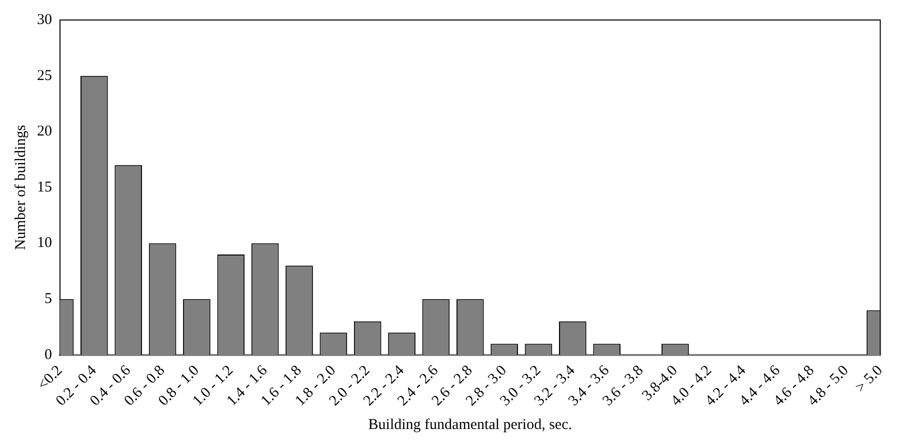 The image size is (903, 446). I want to click on y-tick-label: 0, so click(48, 354).